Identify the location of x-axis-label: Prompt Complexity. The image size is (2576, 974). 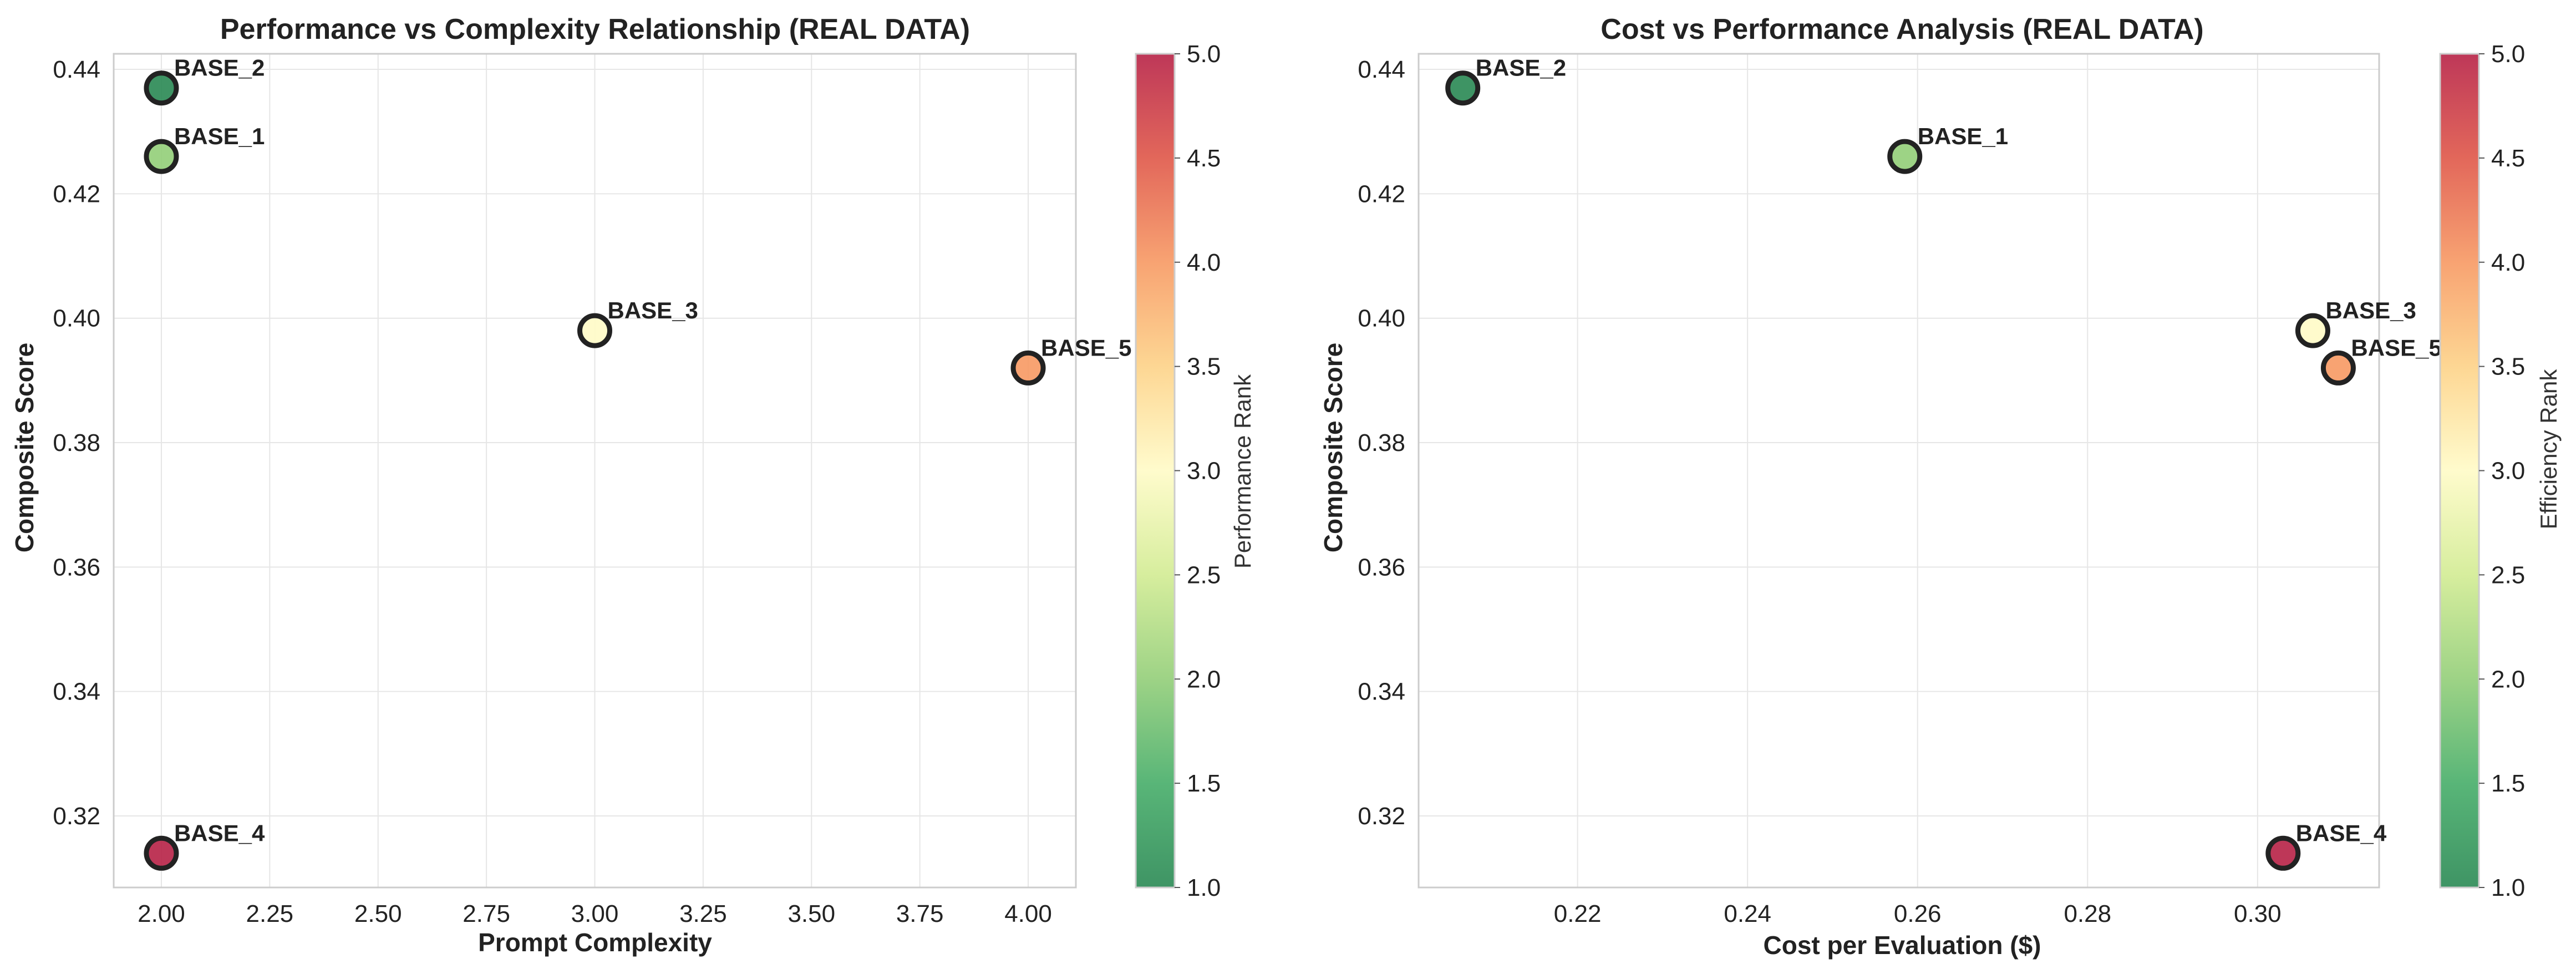
(595, 942).